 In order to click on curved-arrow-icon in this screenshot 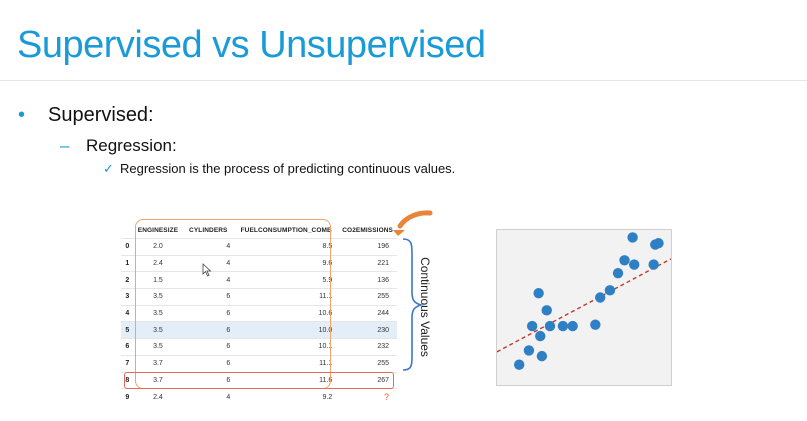, I will do `click(411, 224)`.